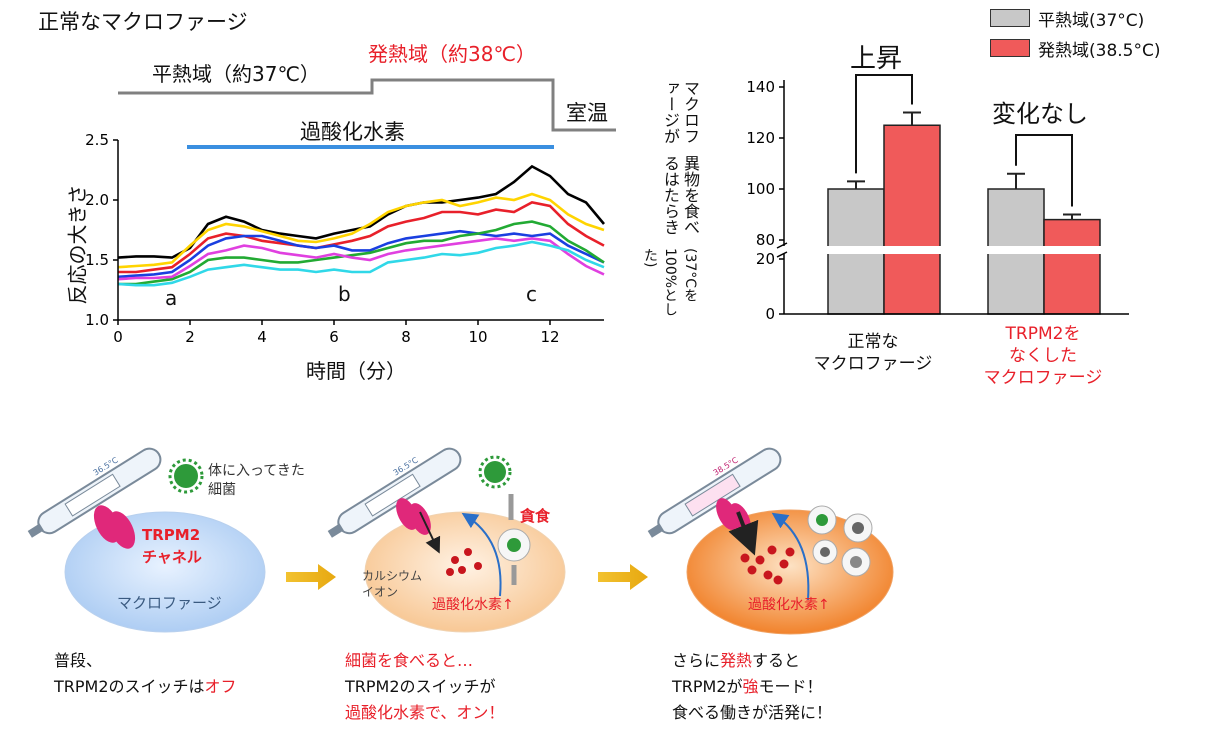 The width and height of the screenshot is (1218, 747). I want to click on caption-3-line2: TRPM2が強モード！, so click(752, 687).